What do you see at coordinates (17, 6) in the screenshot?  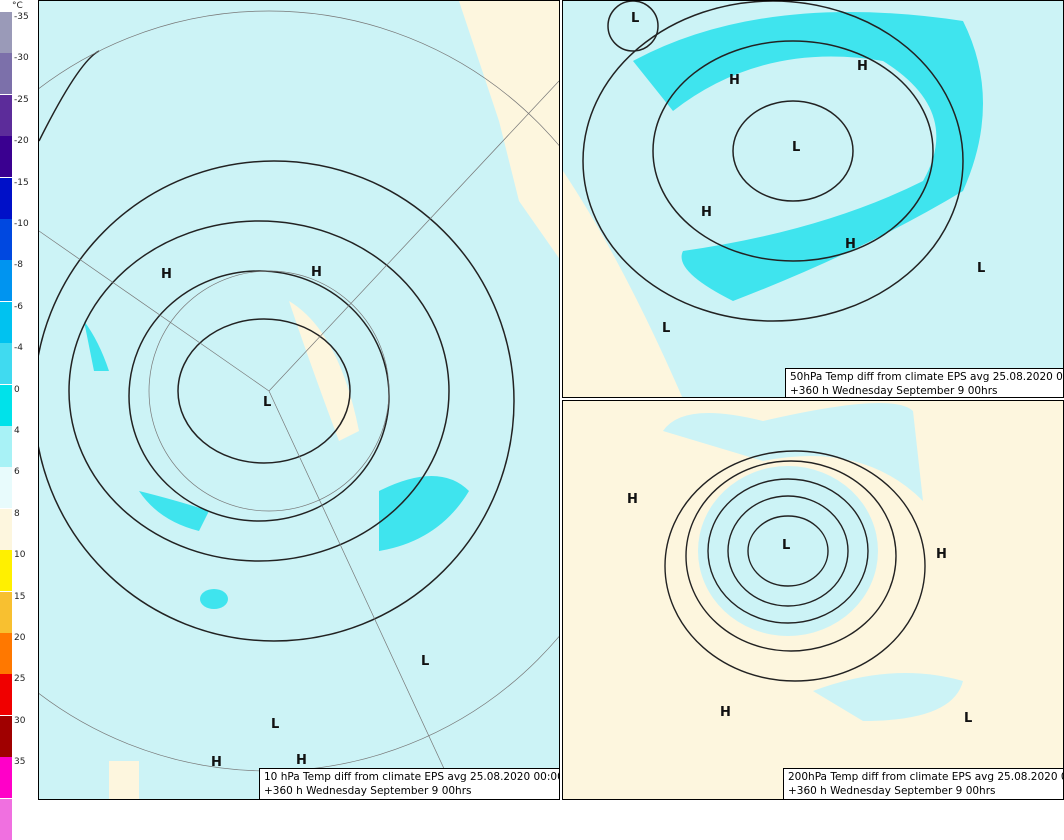 I see `colorbar-unit: °C` at bounding box center [17, 6].